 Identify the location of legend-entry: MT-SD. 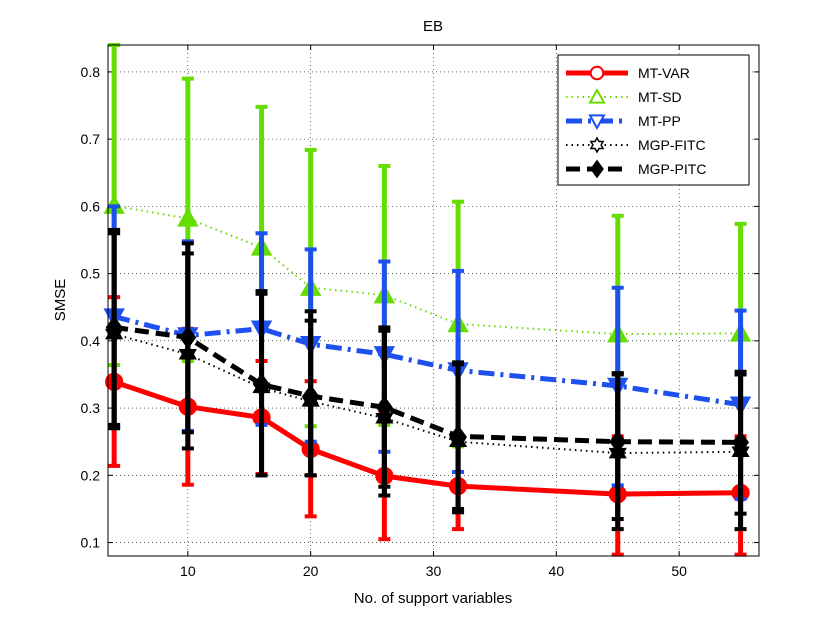
(624, 96).